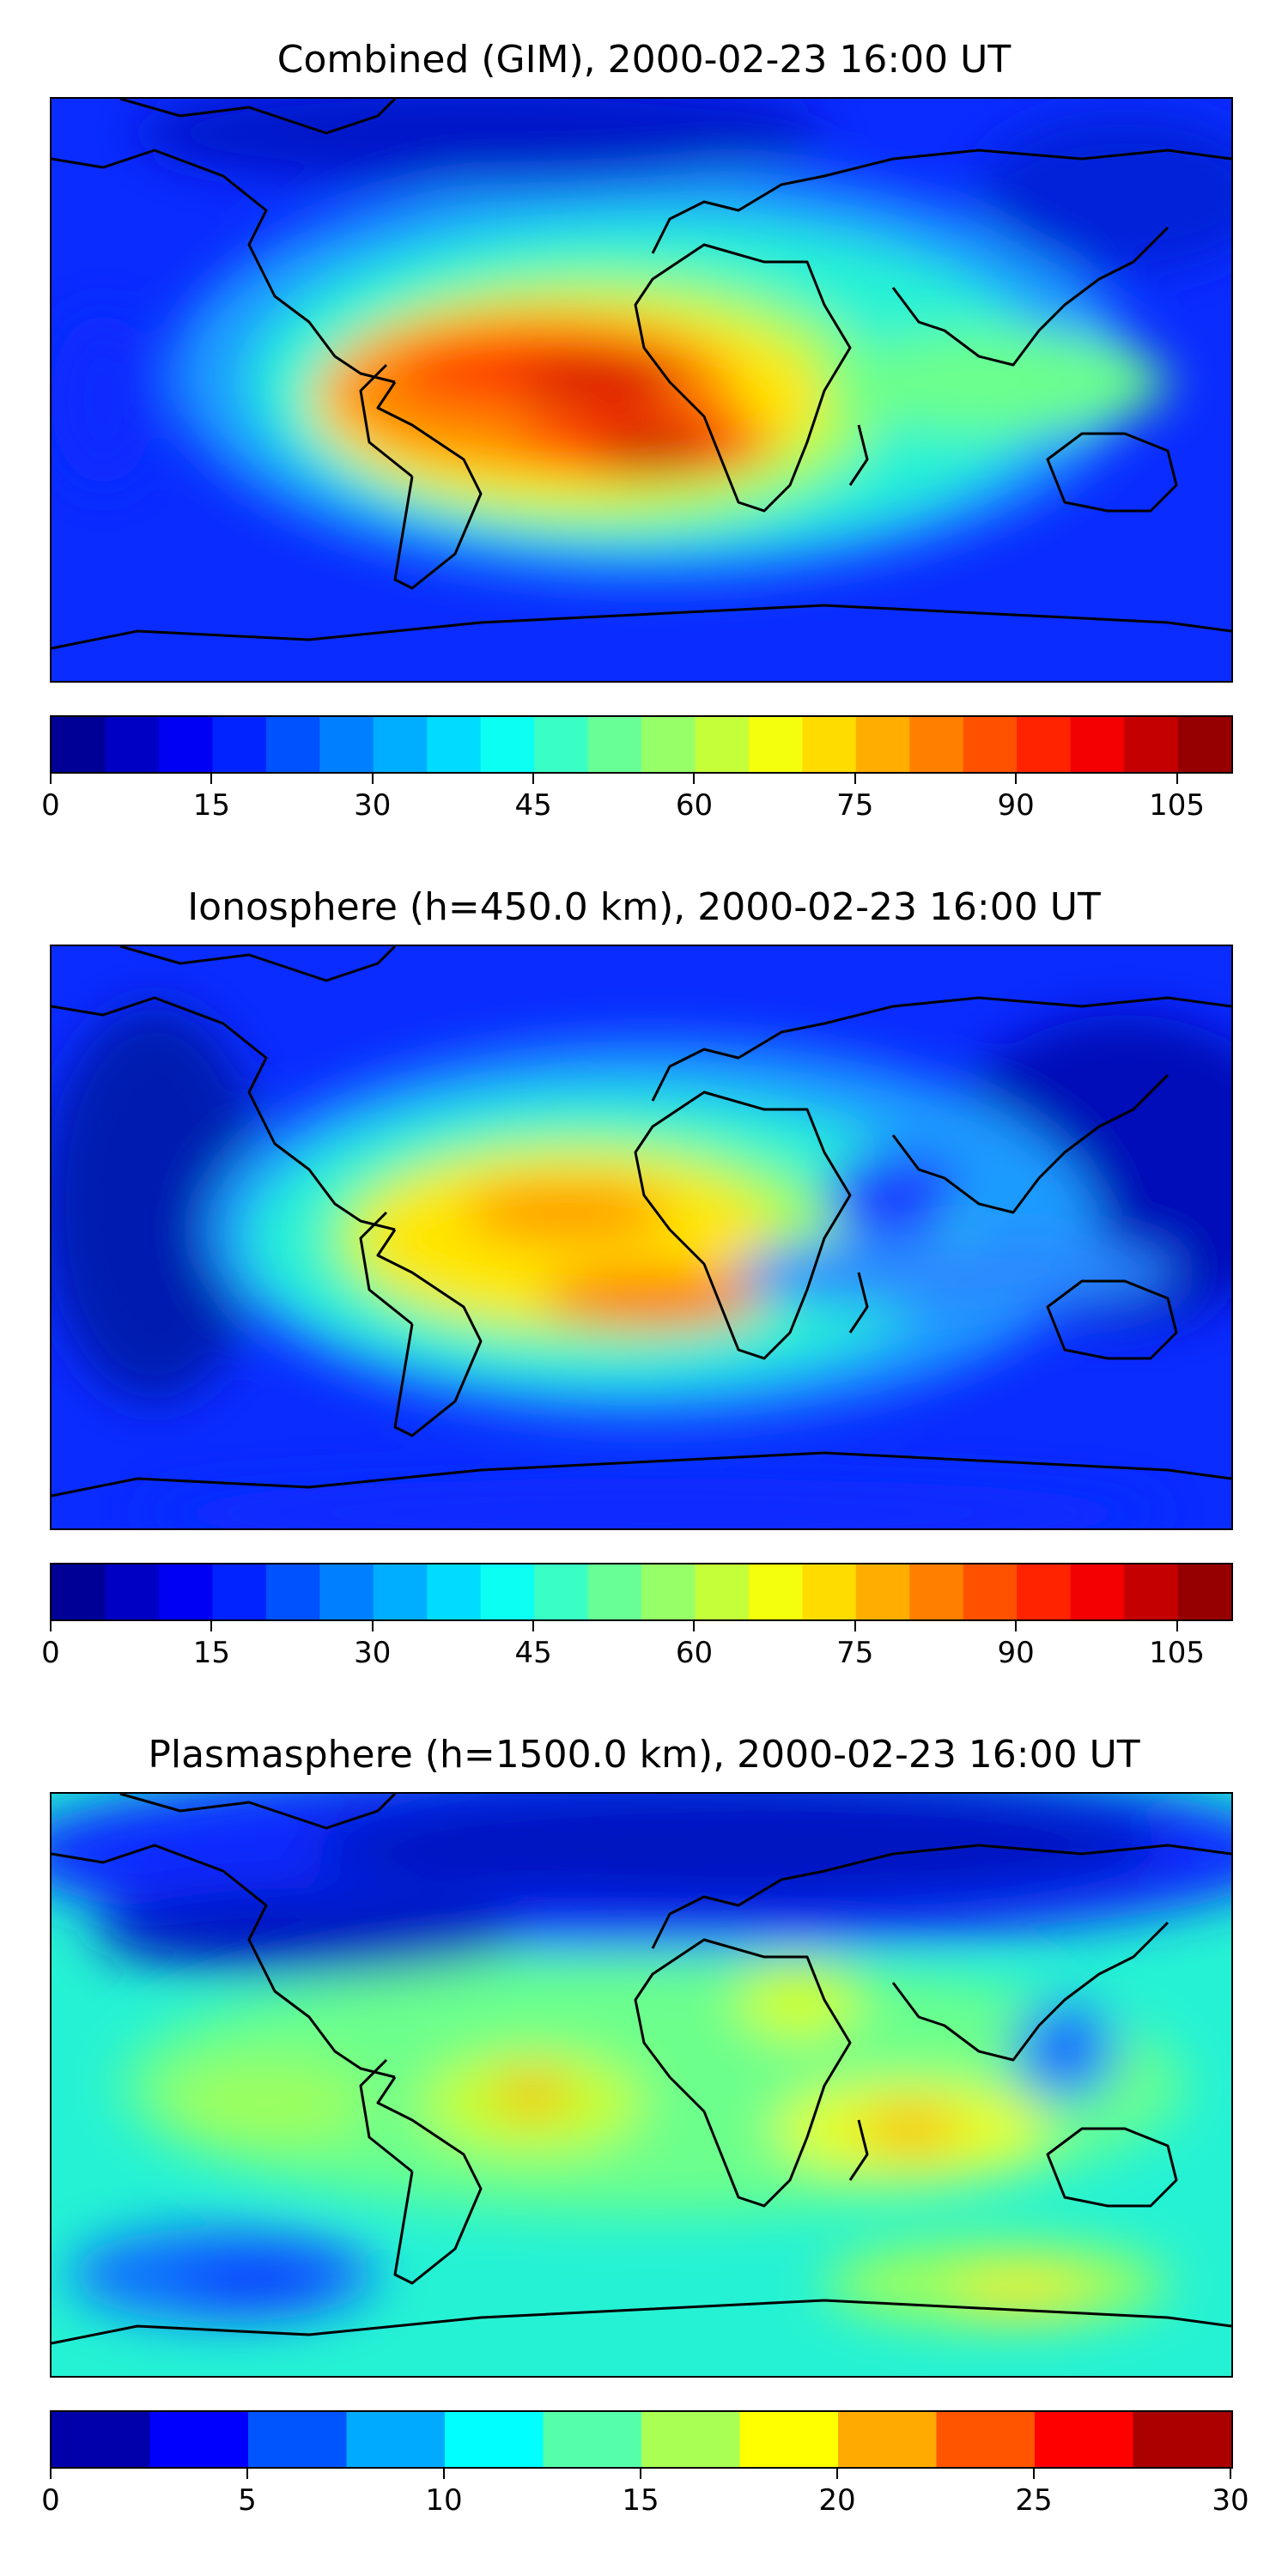 The height and width of the screenshot is (2576, 1288). I want to click on colorbar-tick-label: 75, so click(855, 1653).